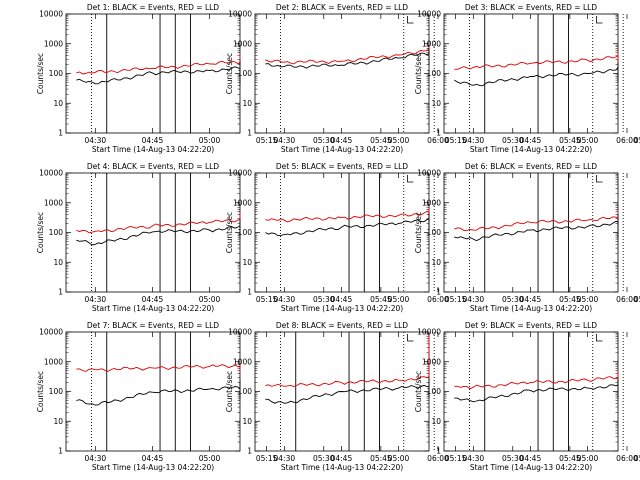 The height and width of the screenshot is (480, 640). I want to click on panel-title: Det 8: BLACK = Events, RED = LLD, so click(342, 325).